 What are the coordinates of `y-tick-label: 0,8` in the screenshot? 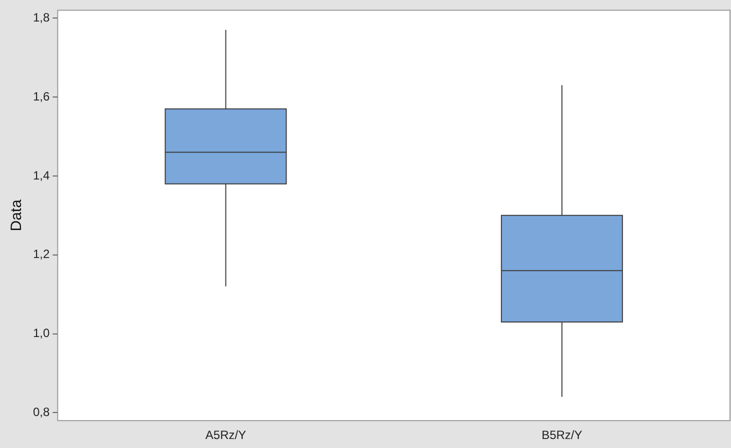 It's located at (41, 412).